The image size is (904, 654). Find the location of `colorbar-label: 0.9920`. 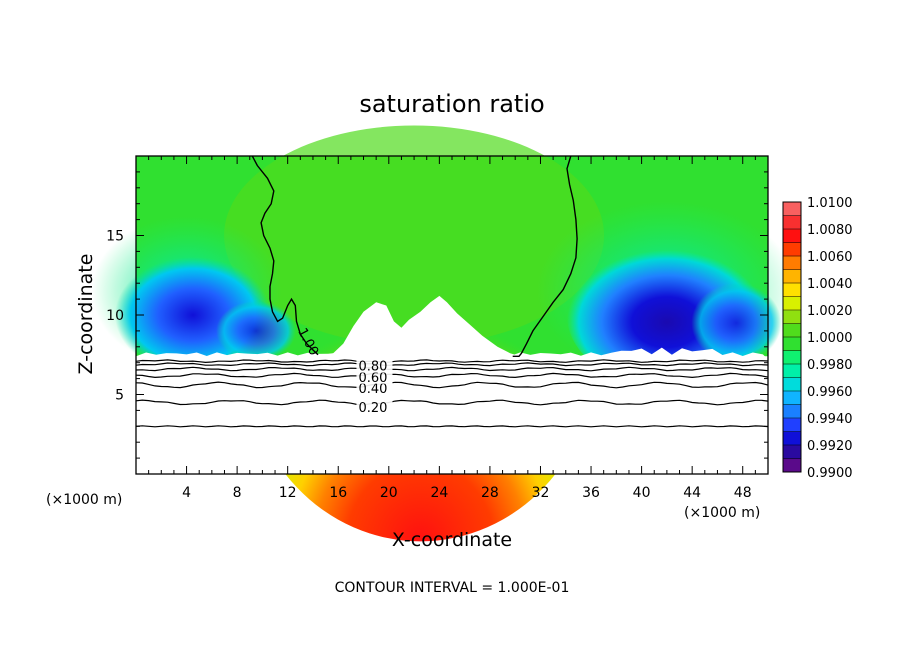

colorbar-label: 0.9920 is located at coordinates (830, 446).